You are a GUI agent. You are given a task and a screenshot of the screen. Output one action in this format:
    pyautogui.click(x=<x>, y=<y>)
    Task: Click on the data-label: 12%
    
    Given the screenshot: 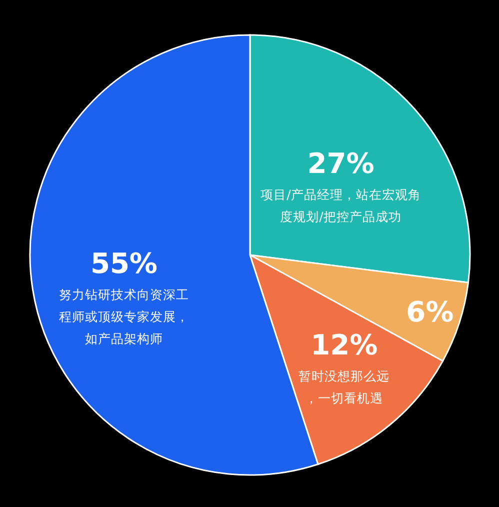 What is the action you would take?
    pyautogui.click(x=344, y=345)
    